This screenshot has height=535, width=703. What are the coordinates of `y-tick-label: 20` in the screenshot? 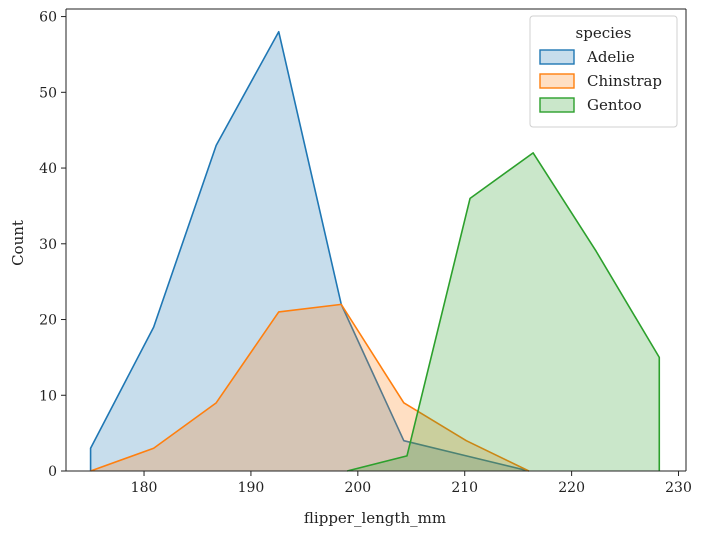 It's located at (48, 321).